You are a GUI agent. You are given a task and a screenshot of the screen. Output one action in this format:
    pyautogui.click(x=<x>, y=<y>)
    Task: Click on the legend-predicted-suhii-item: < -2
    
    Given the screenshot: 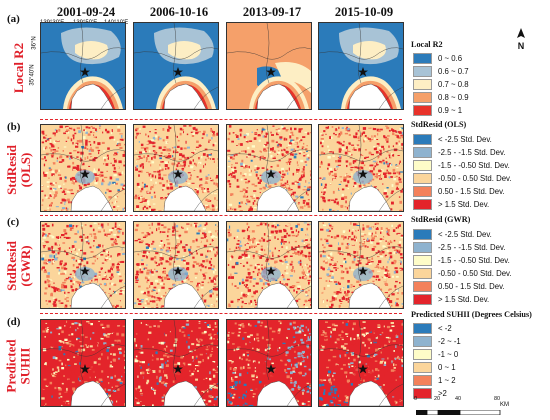 What is the action you would take?
    pyautogui.click(x=432, y=328)
    